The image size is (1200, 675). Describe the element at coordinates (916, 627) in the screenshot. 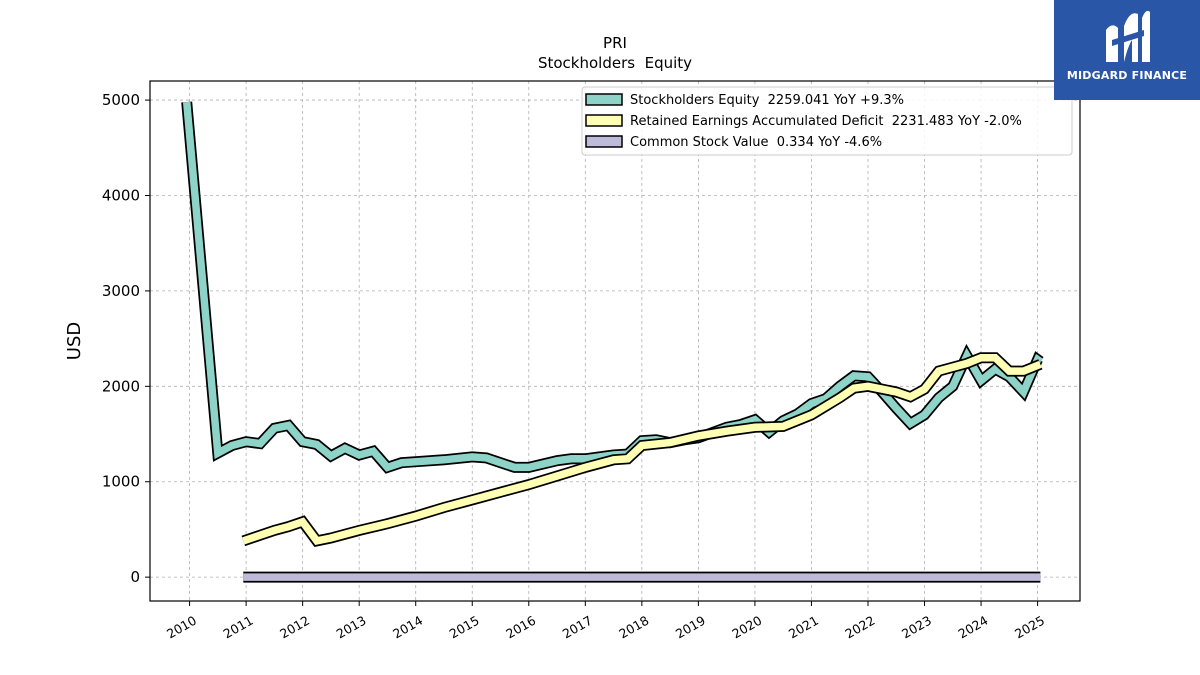

I see `x-tick-label: 2023` at that location.